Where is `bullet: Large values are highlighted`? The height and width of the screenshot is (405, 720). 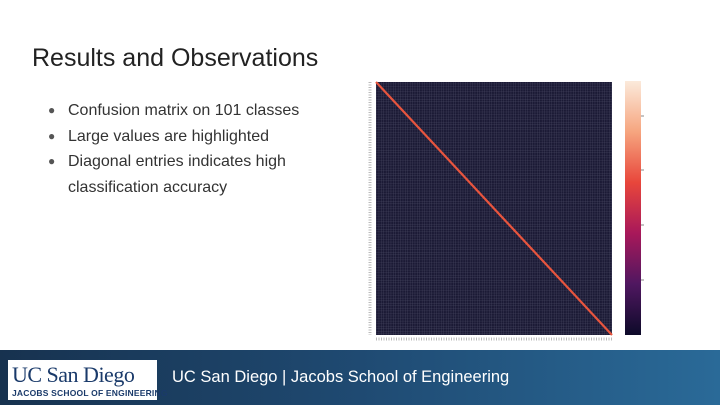
bullet: Large values are highlighted is located at coordinates (193, 137).